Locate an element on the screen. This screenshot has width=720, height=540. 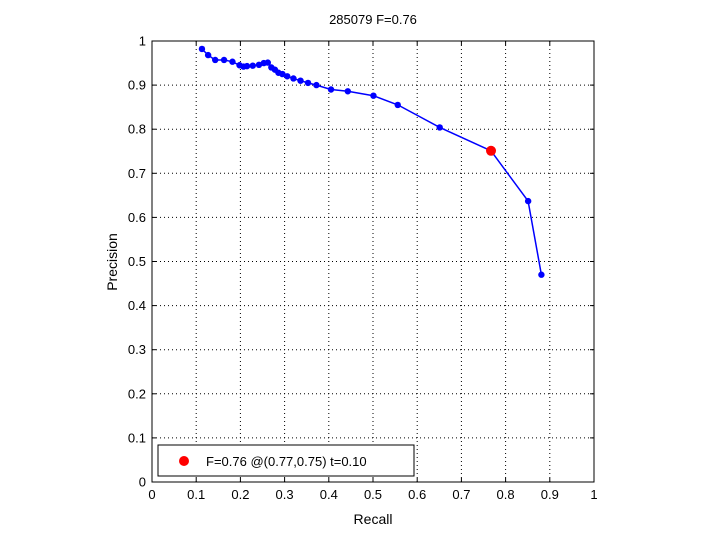
y-tick-labels: 0 0.1 0.2 0.3 0.4 0.5 0.6 0.7 0.8 0.9 1 is located at coordinates (137, 262).